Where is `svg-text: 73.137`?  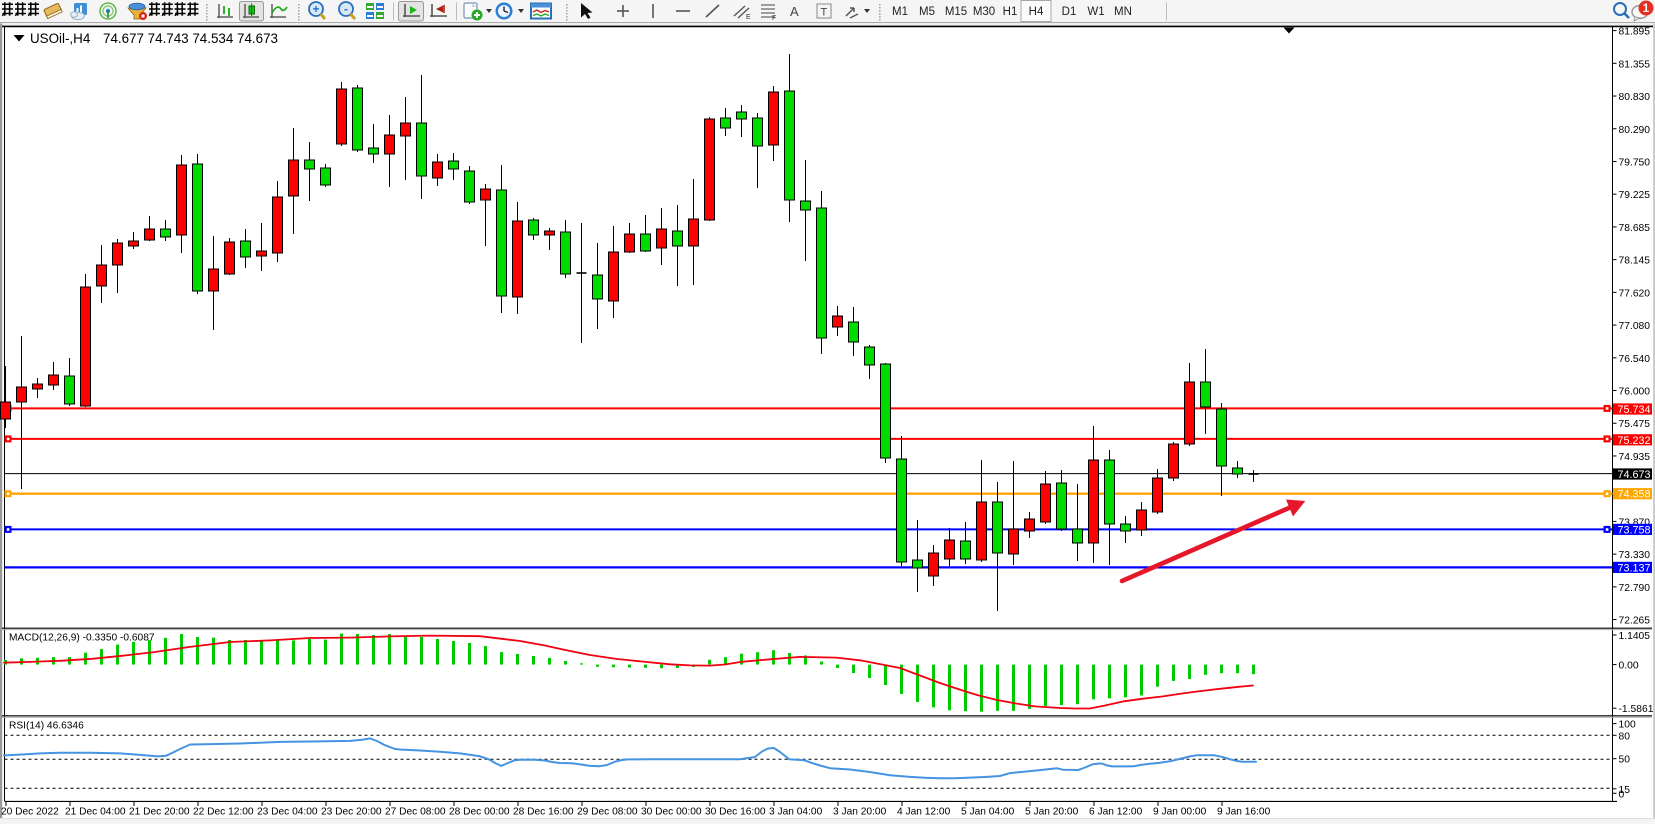
svg-text: 73.137 is located at coordinates (1634, 568).